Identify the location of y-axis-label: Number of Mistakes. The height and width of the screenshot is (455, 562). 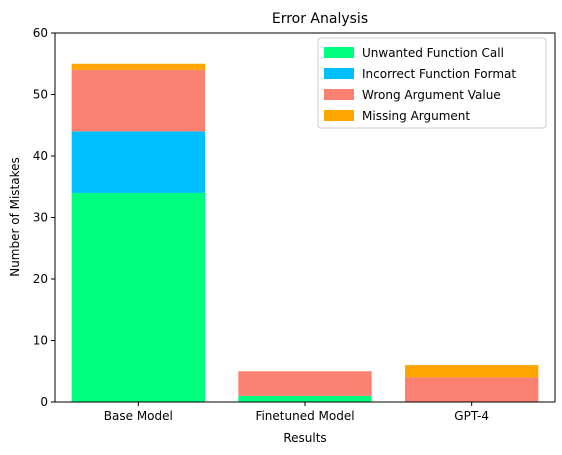
(15, 217).